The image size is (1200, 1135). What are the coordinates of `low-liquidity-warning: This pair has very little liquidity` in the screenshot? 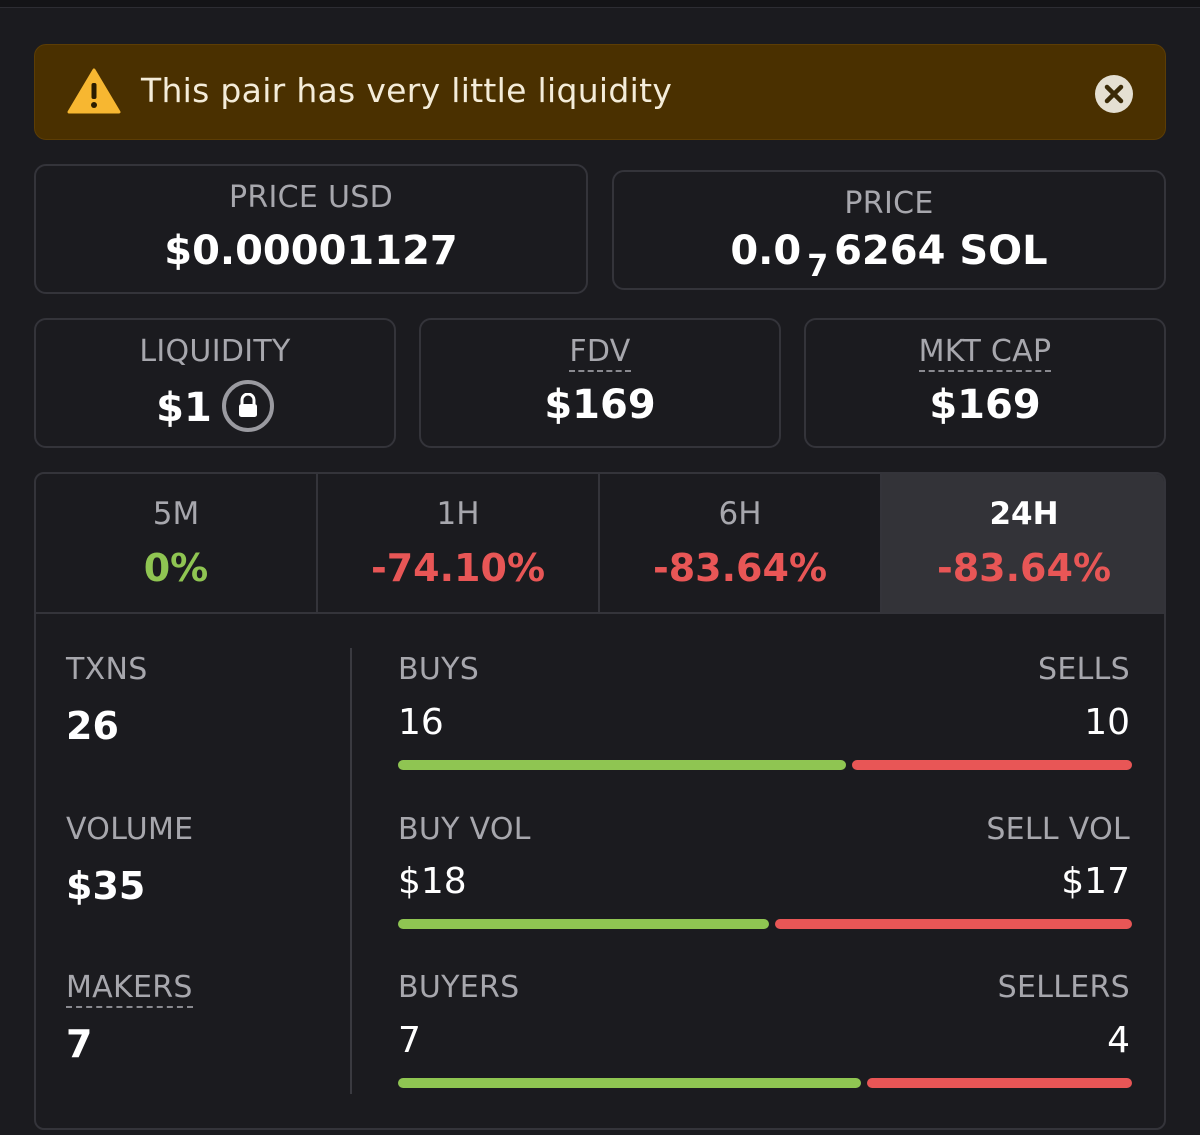 It's located at (600, 92).